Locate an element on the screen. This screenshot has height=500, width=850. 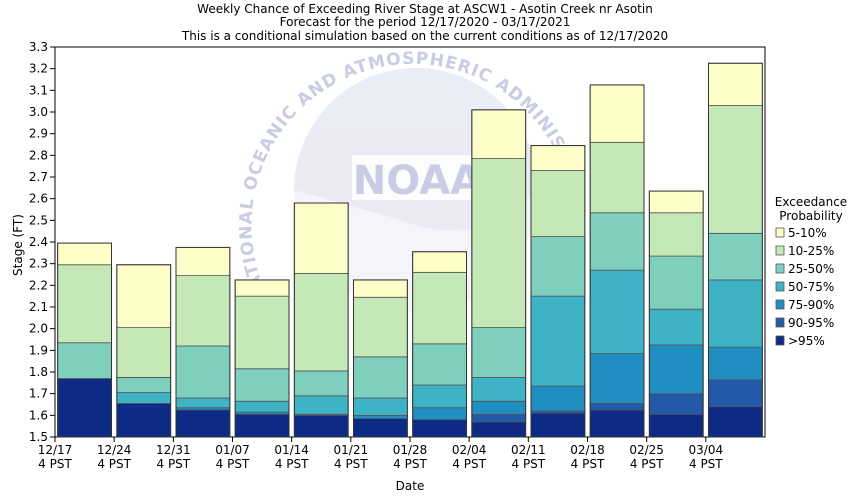
x-tick-date: 12/24 is located at coordinates (114, 450).